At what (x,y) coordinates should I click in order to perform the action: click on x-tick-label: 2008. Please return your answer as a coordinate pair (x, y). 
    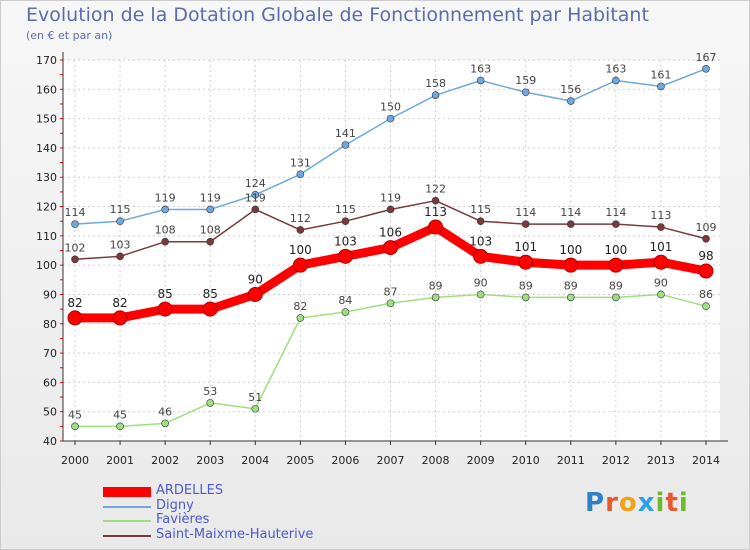
    Looking at the image, I should click on (436, 460).